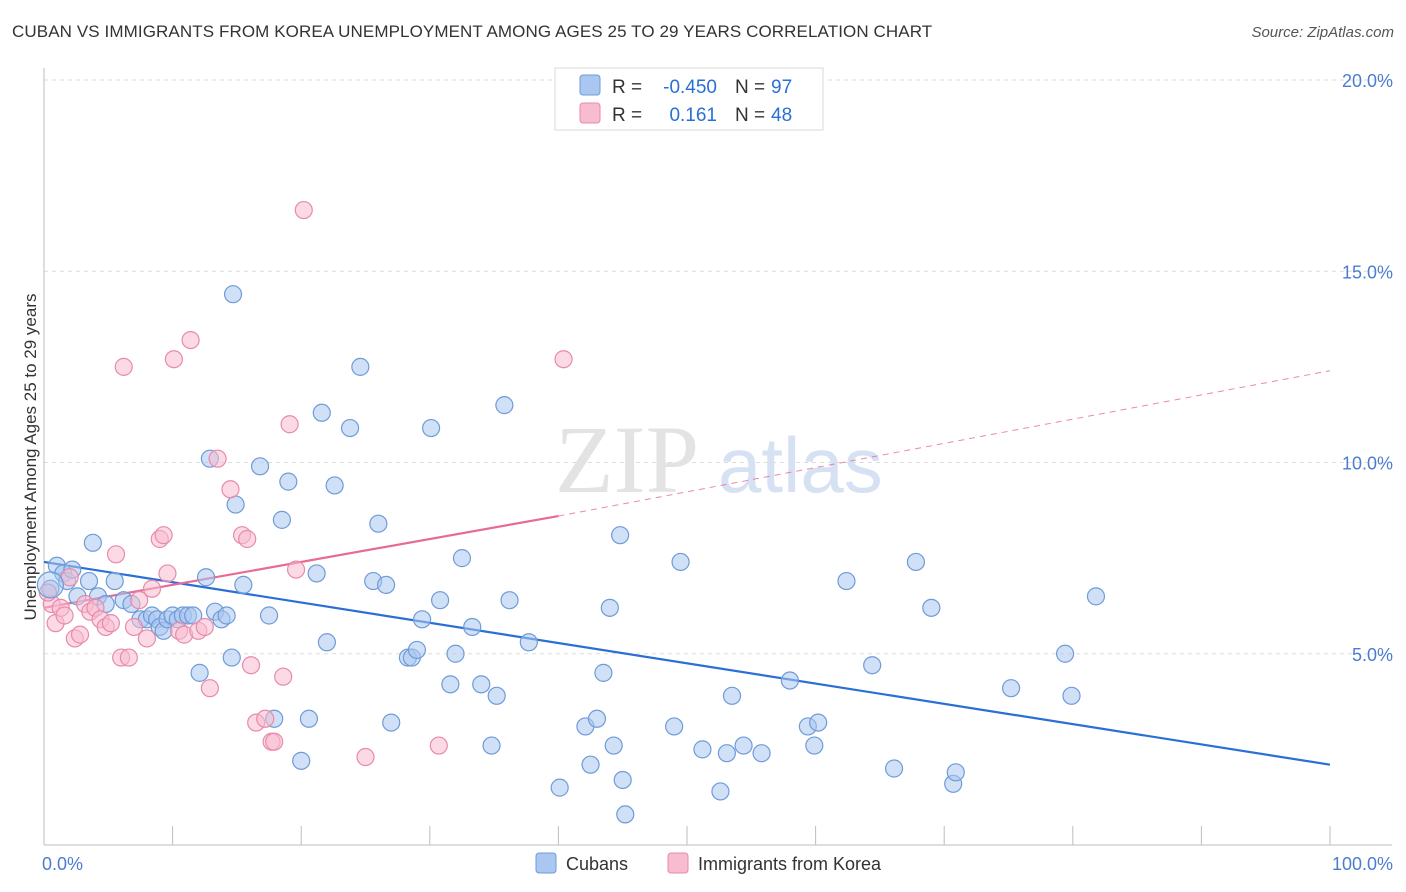  What do you see at coordinates (678, 863) in the screenshot?
I see `bottom-legend-swatch-korea` at bounding box center [678, 863].